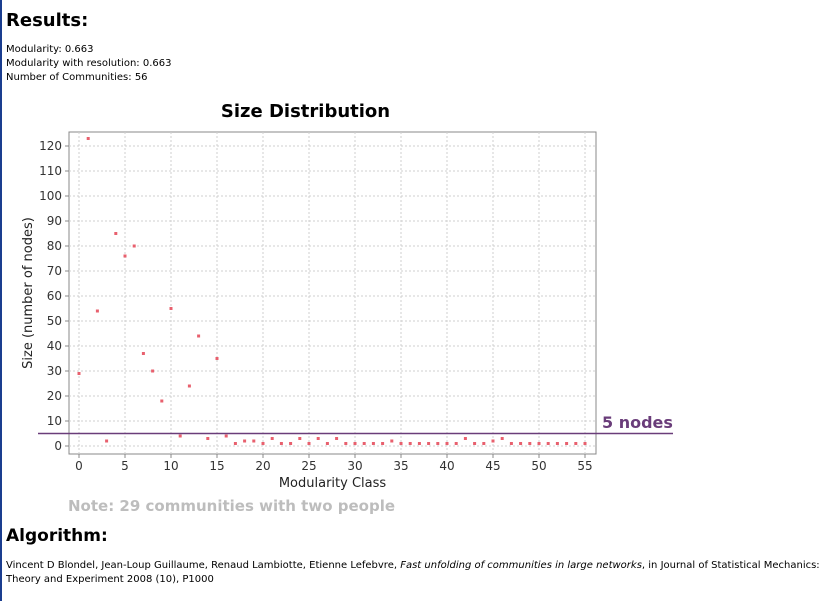 This screenshot has height=601, width=831. Describe the element at coordinates (637, 422) in the screenshot. I see `threshold-label: 5 nodes` at that location.